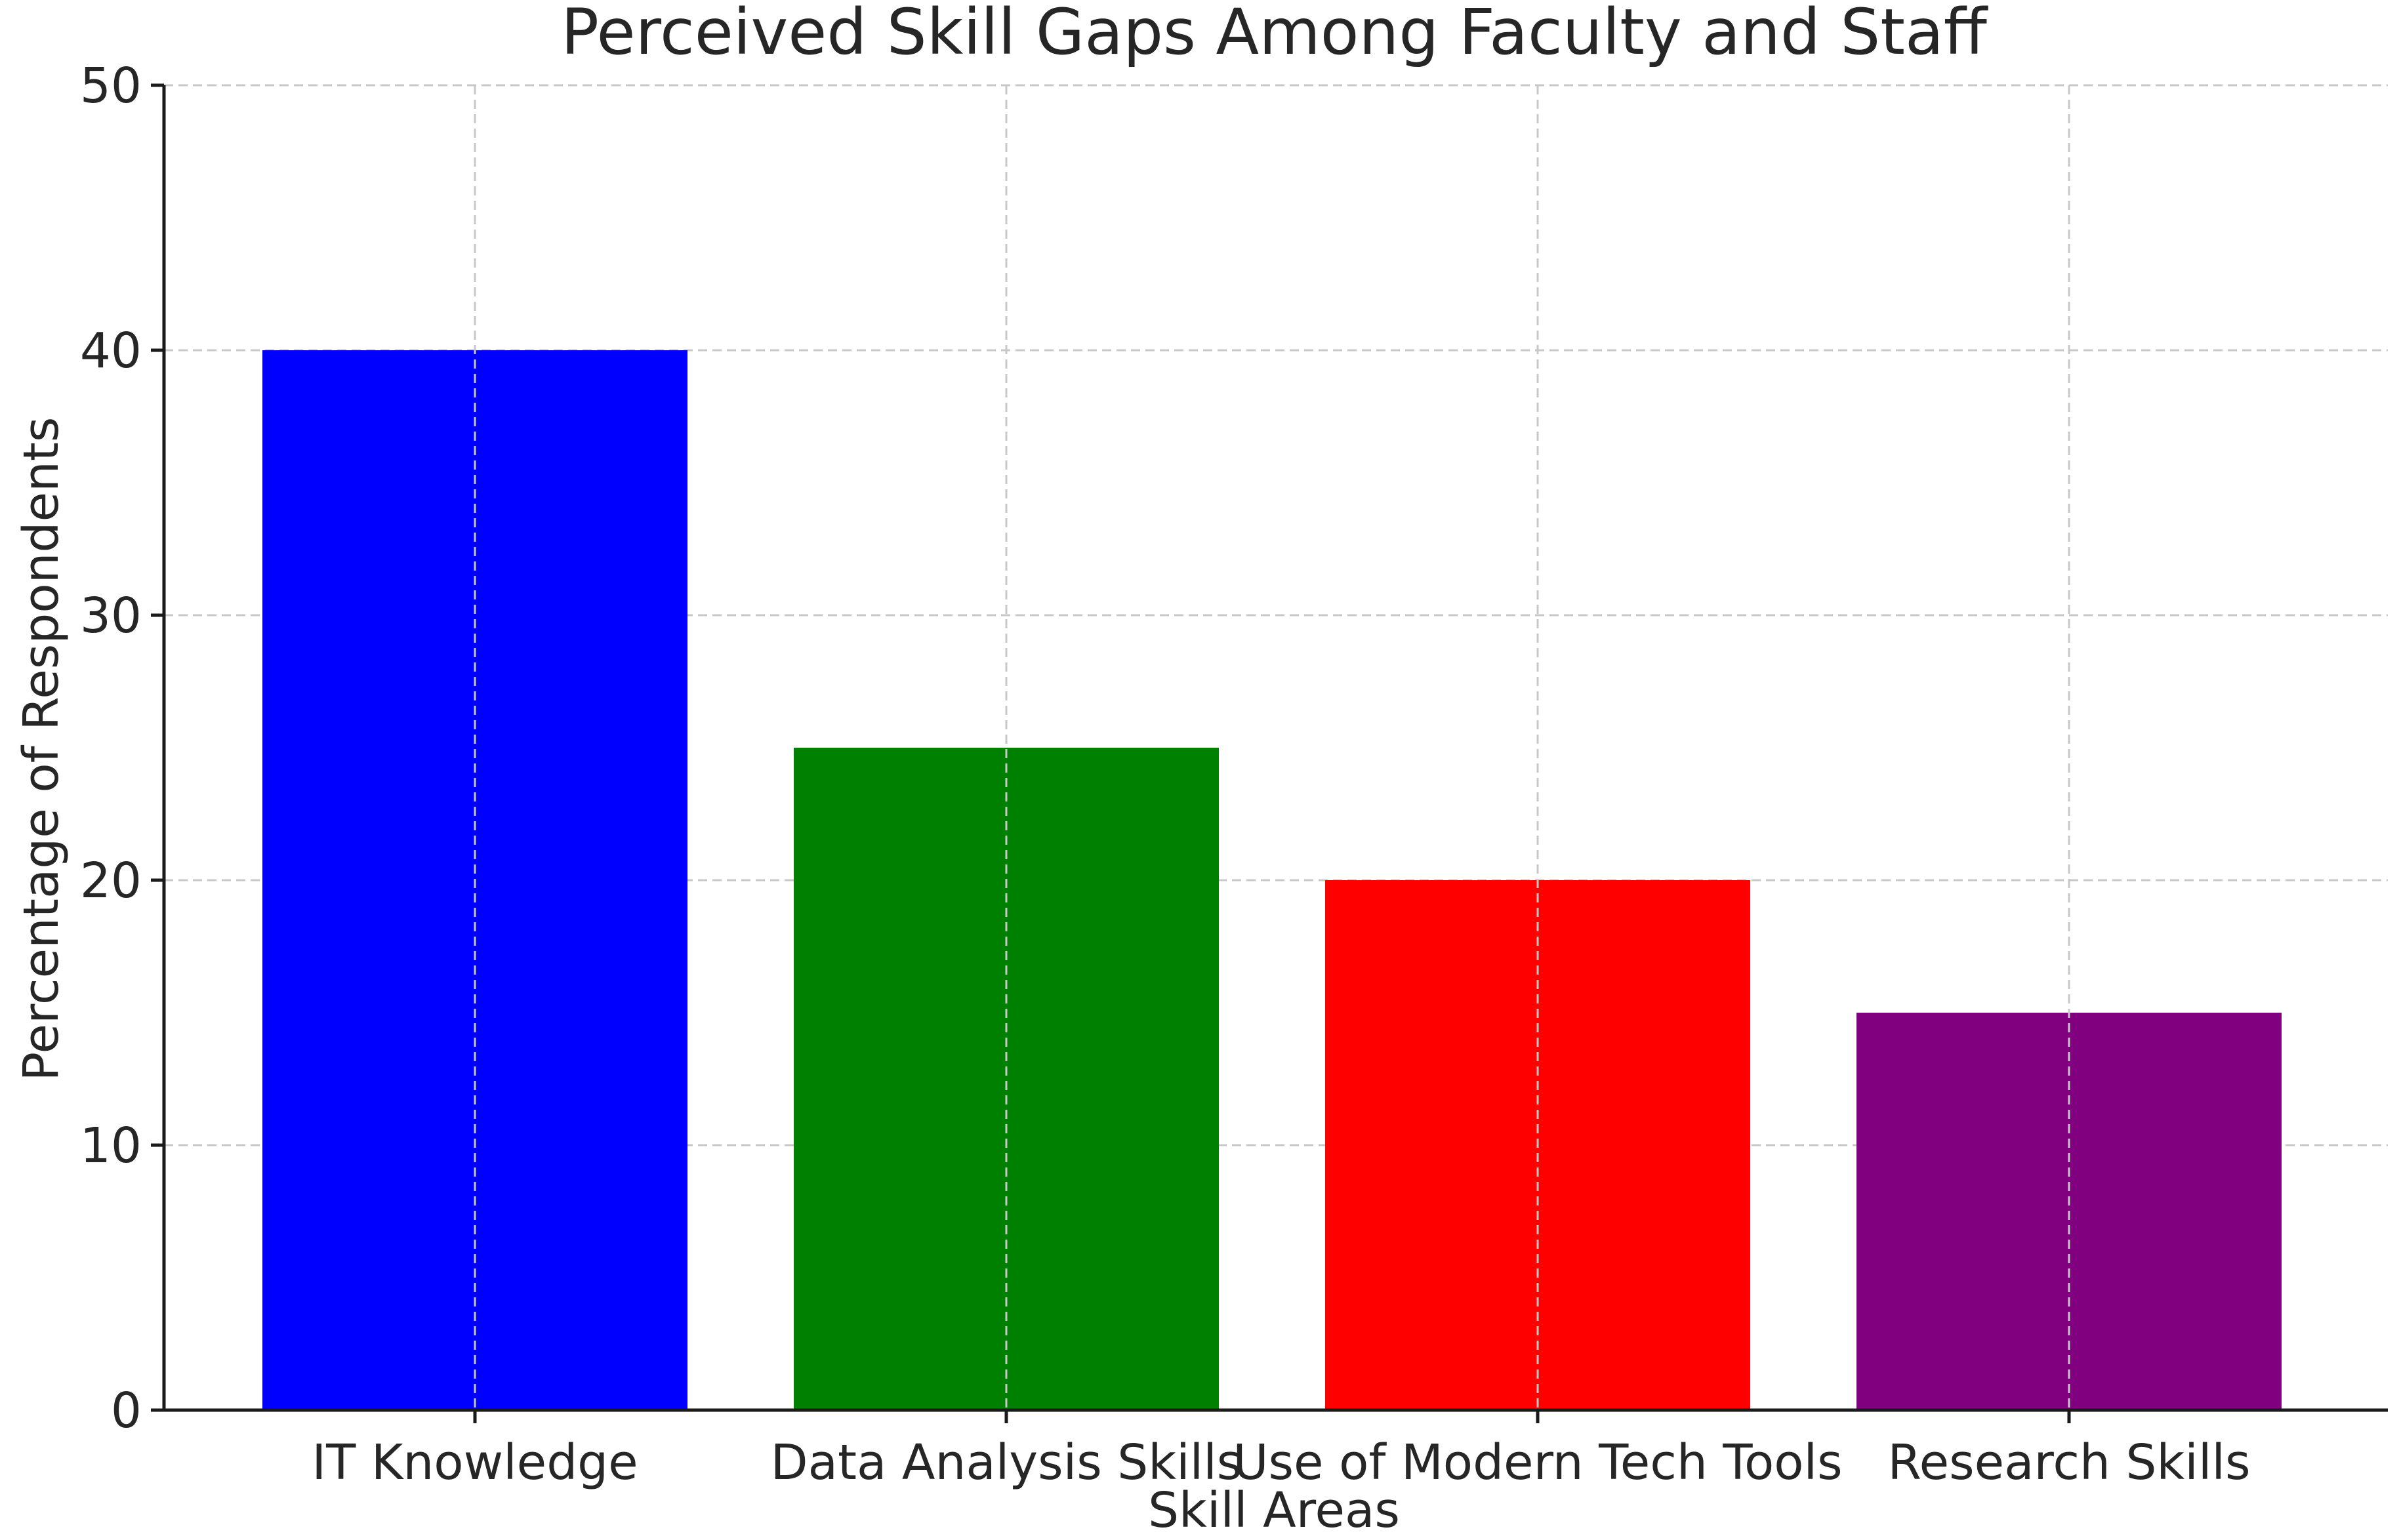 Image resolution: width=2399 pixels, height=1540 pixels. I want to click on y-tick-label: 30, so click(111, 616).